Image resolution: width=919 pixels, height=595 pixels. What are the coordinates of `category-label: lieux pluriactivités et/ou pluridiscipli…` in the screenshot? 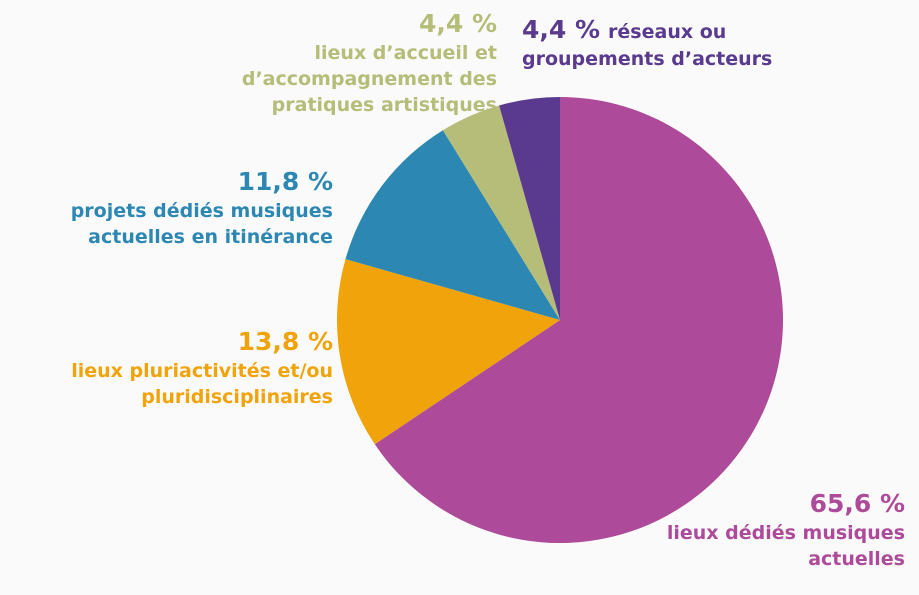 It's located at (202, 384).